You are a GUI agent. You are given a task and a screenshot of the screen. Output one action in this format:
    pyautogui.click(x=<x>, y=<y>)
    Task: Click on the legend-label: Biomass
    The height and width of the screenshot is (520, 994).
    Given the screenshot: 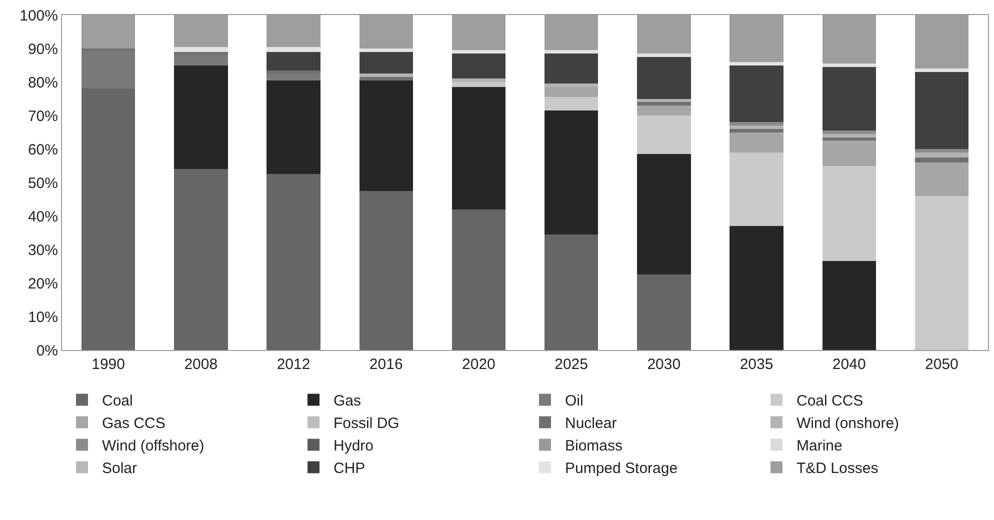 What is the action you would take?
    pyautogui.click(x=594, y=446)
    